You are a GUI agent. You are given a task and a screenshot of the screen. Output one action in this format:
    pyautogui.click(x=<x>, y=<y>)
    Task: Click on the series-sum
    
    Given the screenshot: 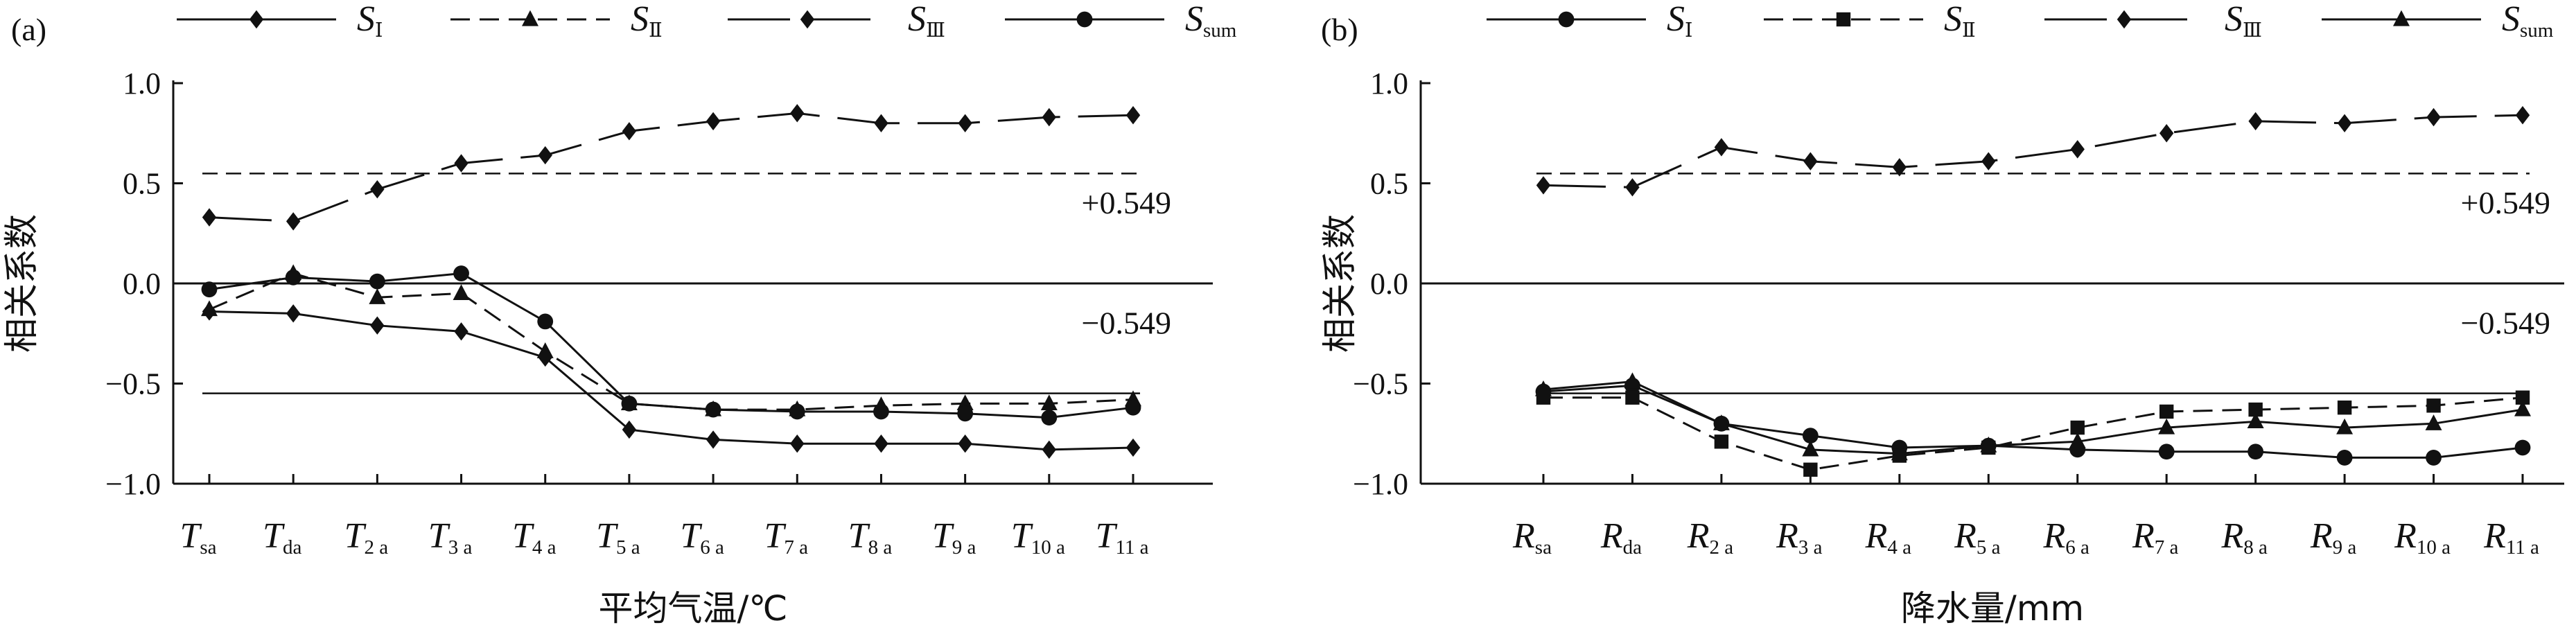 What is the action you would take?
    pyautogui.click(x=671, y=345)
    